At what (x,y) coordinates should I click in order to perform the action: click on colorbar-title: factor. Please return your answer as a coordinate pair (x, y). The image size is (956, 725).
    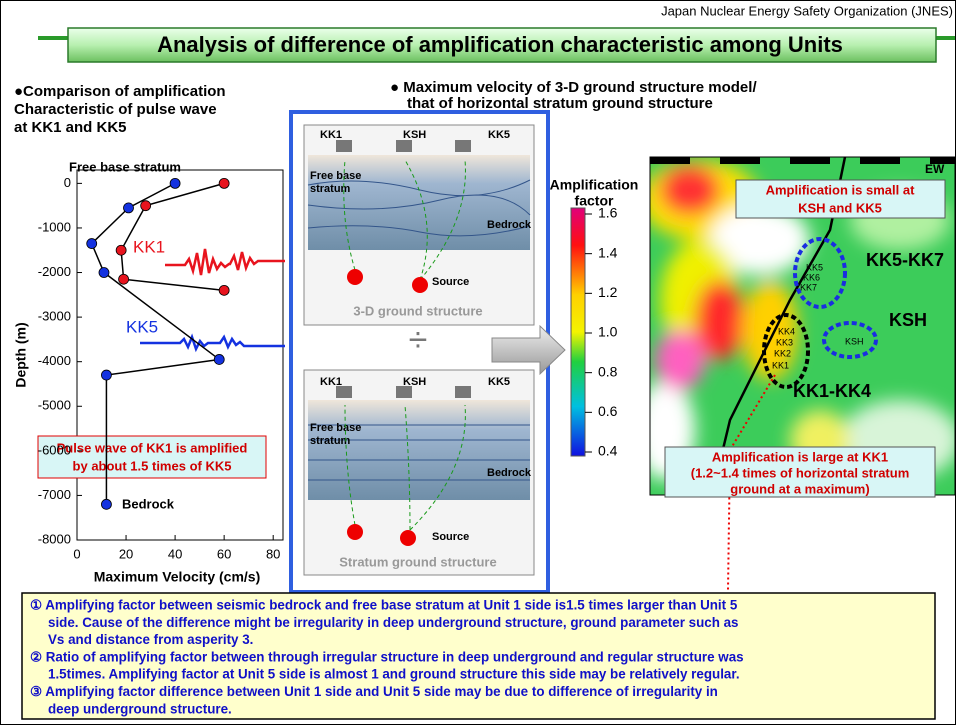
    Looking at the image, I should click on (594, 201).